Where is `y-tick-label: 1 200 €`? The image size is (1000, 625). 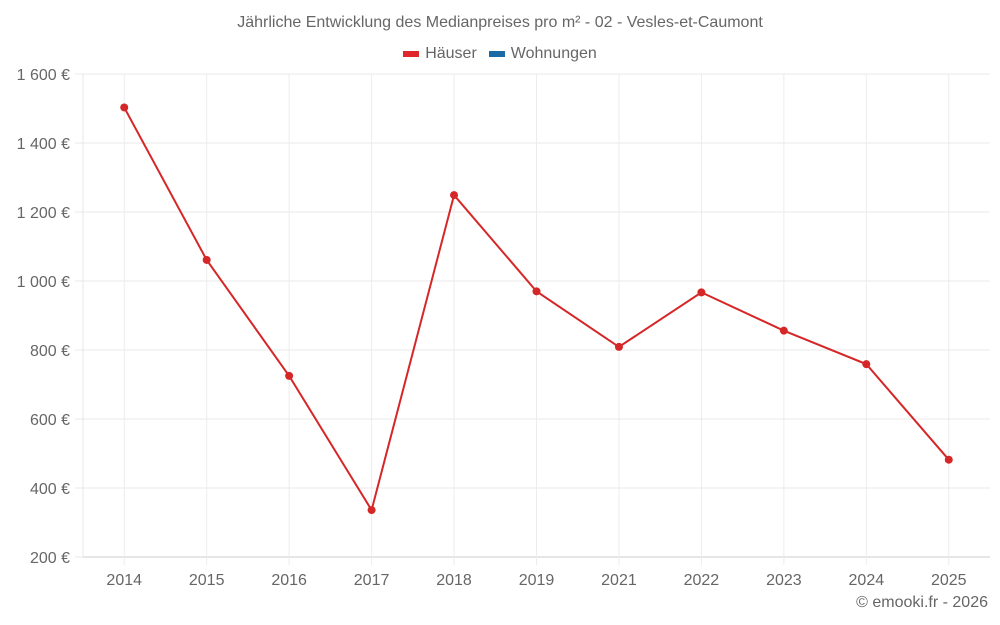
y-tick-label: 1 200 € is located at coordinates (43, 213).